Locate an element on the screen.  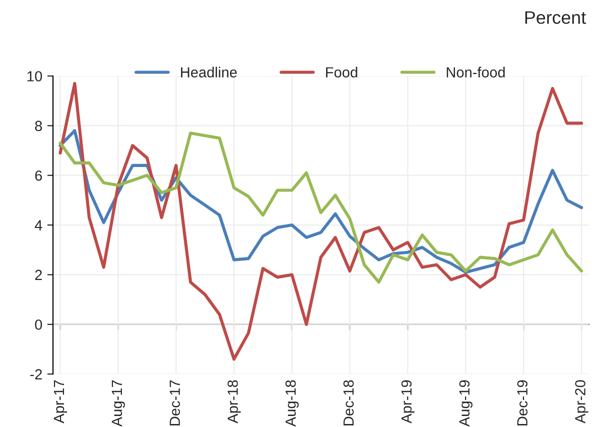
x-tick-label: Apr-20 is located at coordinates (581, 402).